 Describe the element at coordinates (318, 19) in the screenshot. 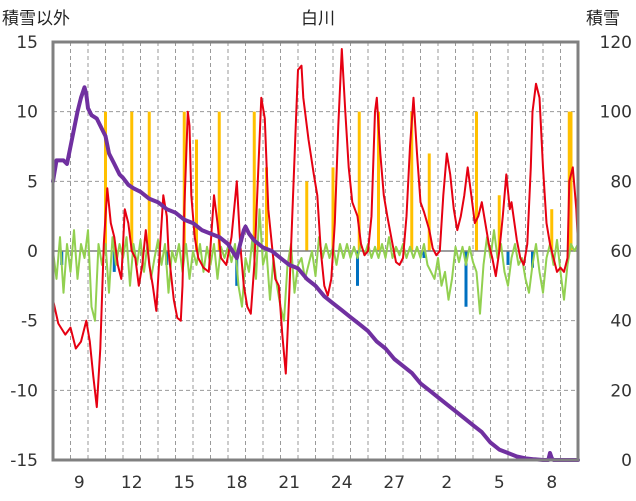

I see `chart-title: 白川` at that location.